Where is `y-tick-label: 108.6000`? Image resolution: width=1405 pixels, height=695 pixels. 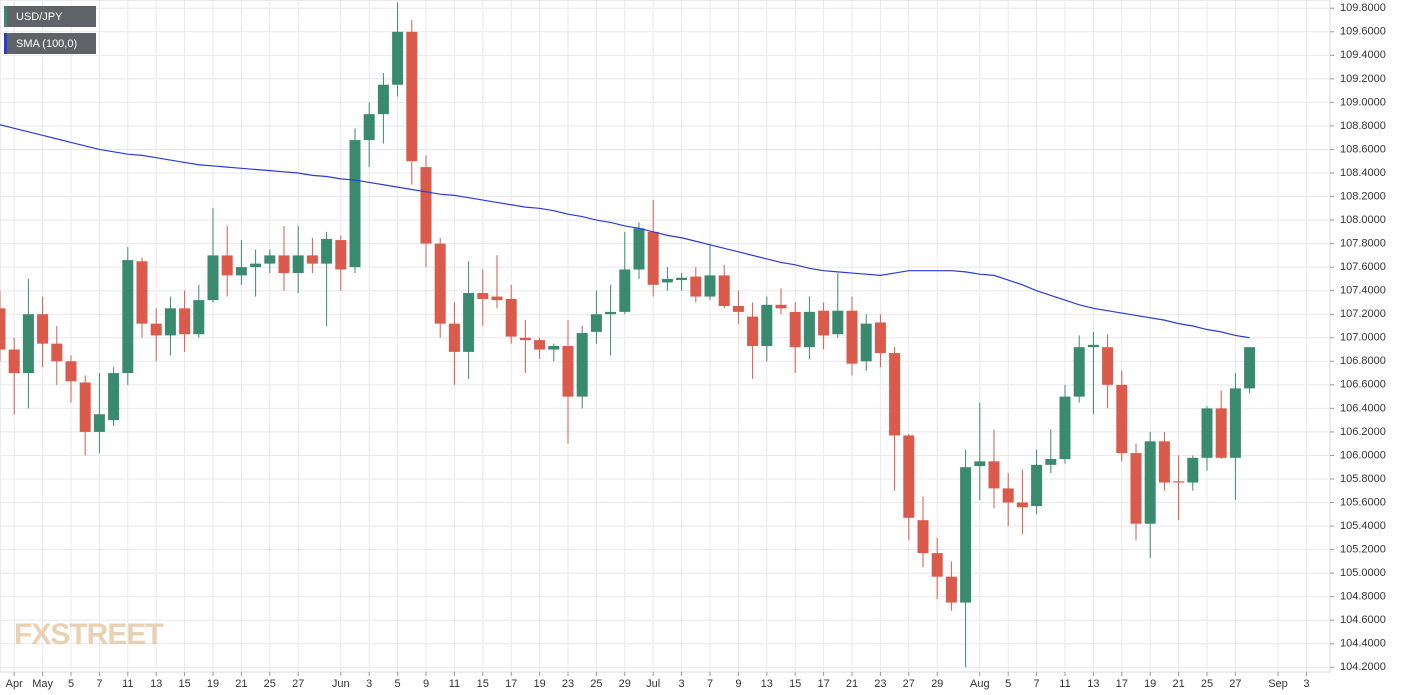
y-tick-label: 108.6000 is located at coordinates (1363, 149).